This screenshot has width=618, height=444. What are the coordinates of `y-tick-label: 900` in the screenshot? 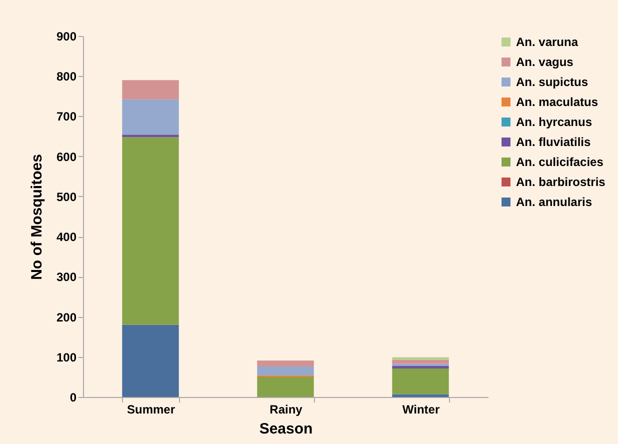 It's located at (66, 37).